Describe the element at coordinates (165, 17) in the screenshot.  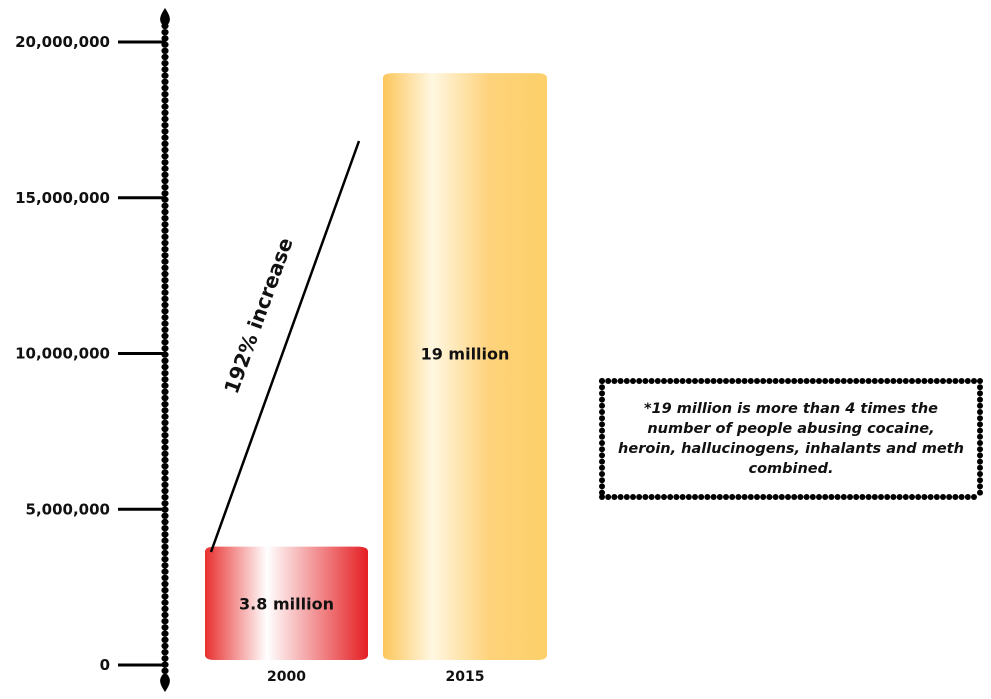
I see `axis-top-cap` at that location.